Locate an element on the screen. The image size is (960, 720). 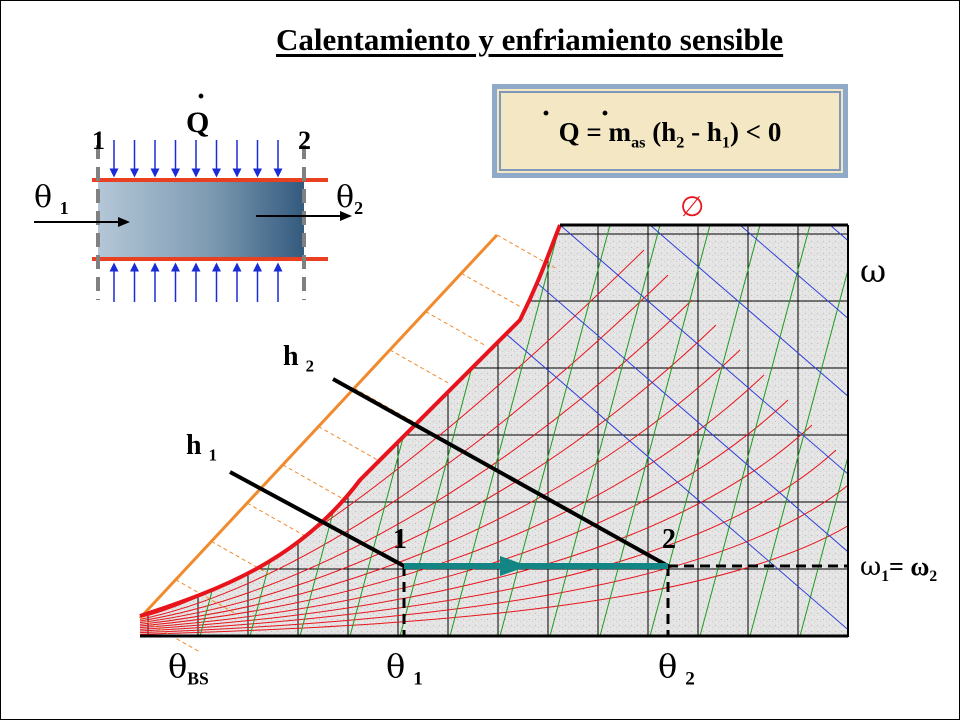
relative-humidity-symbol: ∅ is located at coordinates (692, 206).